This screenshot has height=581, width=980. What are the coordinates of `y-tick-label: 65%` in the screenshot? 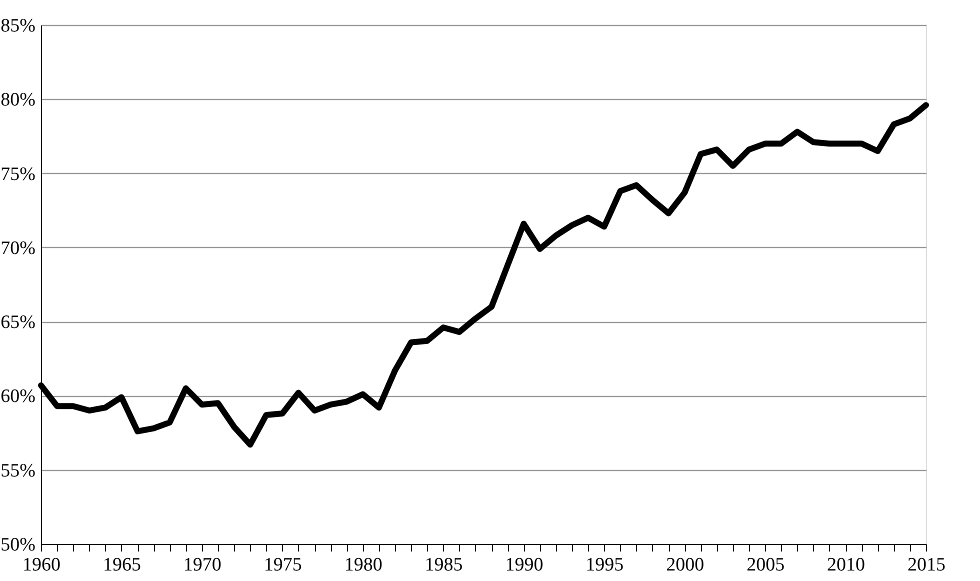 It's located at (18, 323).